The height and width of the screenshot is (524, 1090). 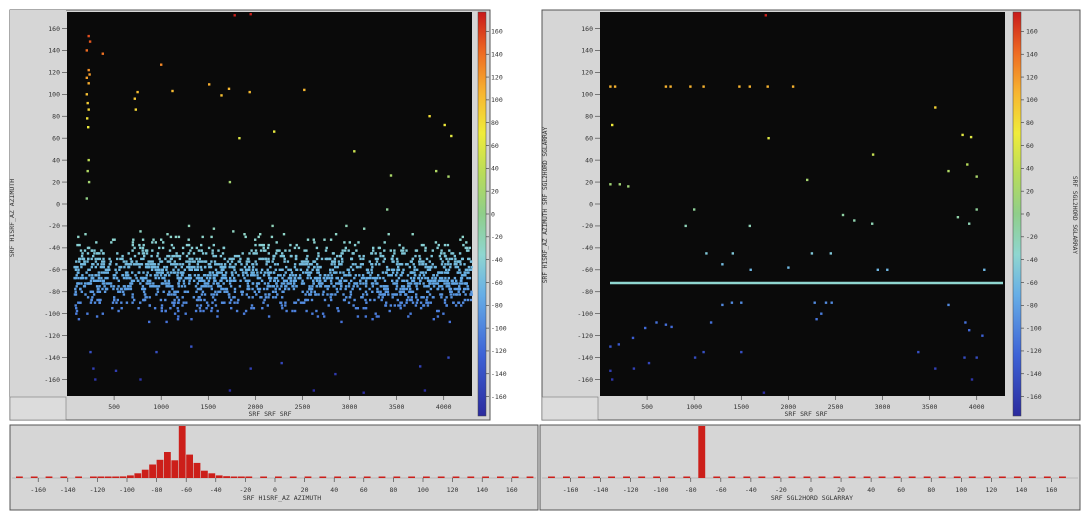 What do you see at coordinates (497, 32) in the screenshot?
I see `colorbar-tick-label: 160` at bounding box center [497, 32].